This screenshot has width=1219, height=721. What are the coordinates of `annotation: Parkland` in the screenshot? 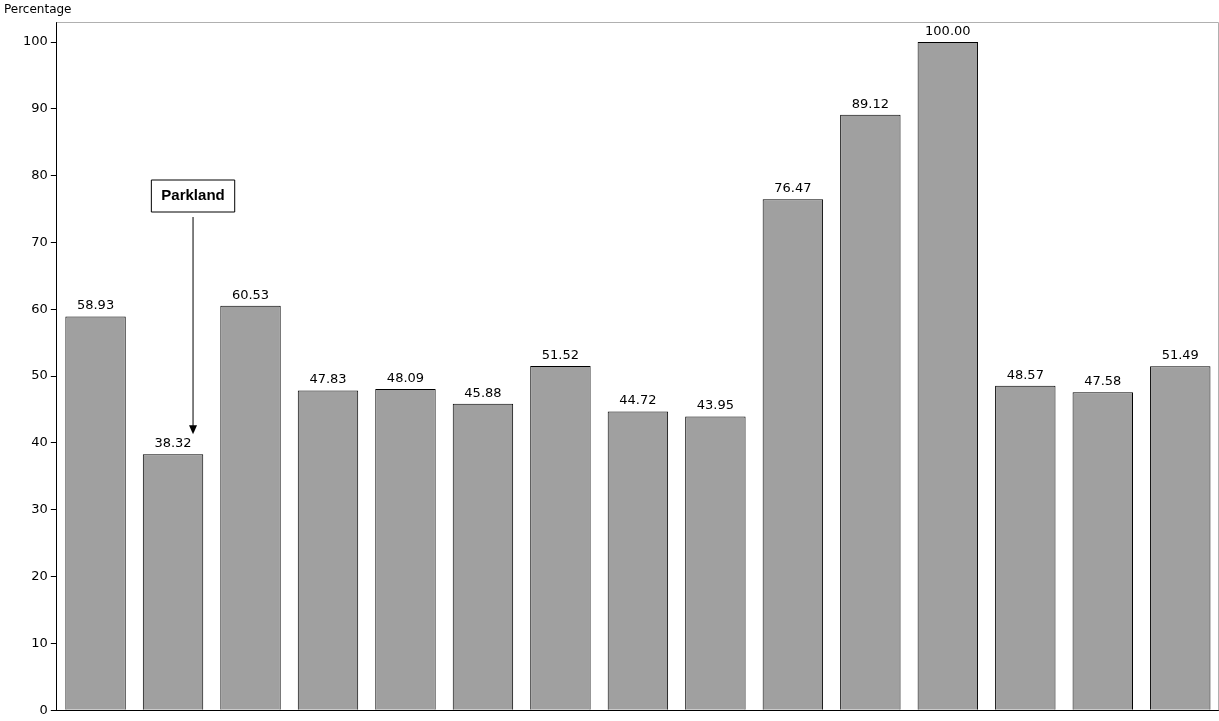 It's located at (193, 195).